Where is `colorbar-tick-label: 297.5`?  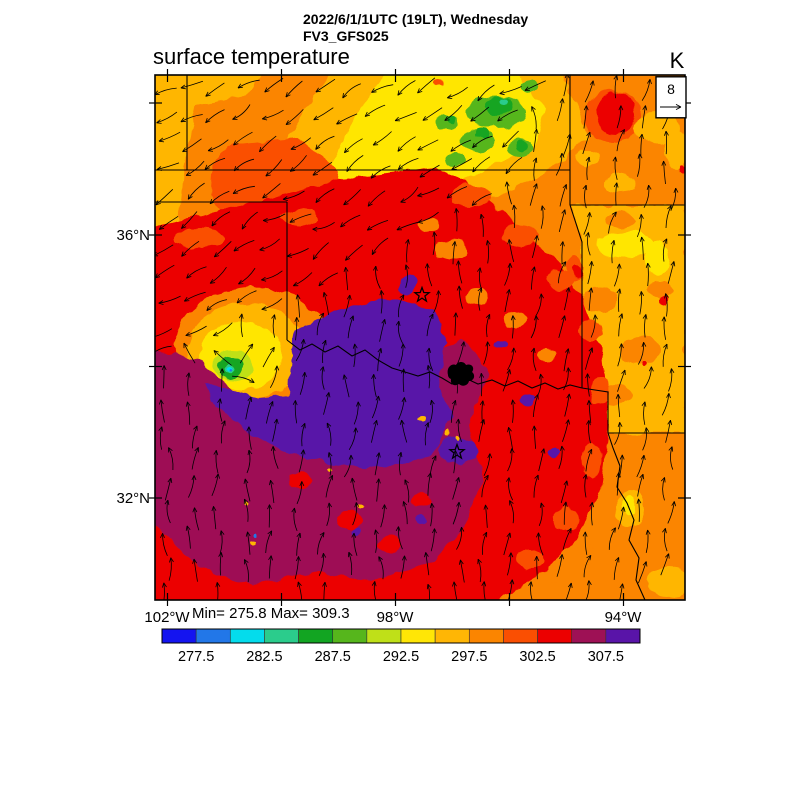
colorbar-tick-label: 297.5 is located at coordinates (469, 657).